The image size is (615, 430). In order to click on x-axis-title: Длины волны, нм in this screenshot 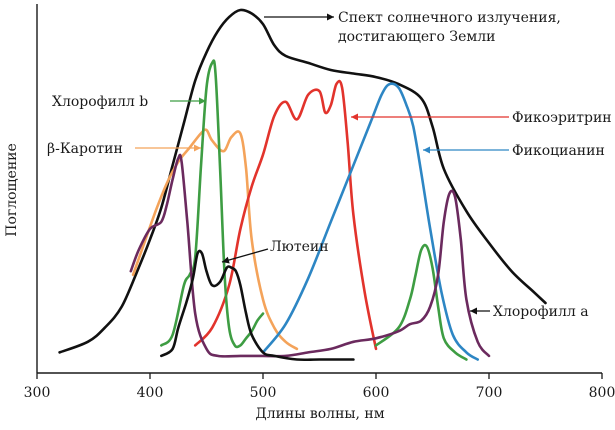, I will do `click(319, 414)`.